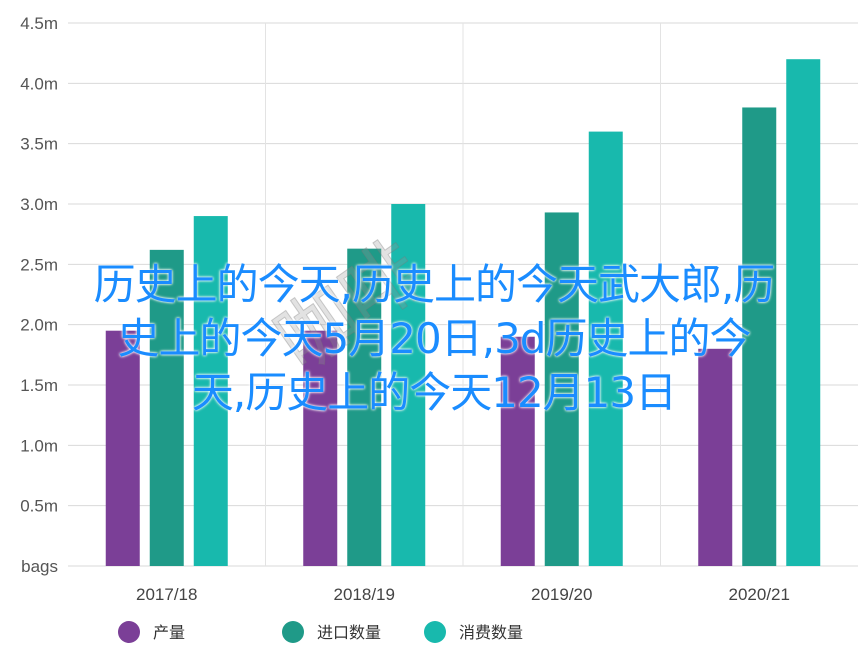  I want to click on y-tick-label: 4.0m, so click(39, 83).